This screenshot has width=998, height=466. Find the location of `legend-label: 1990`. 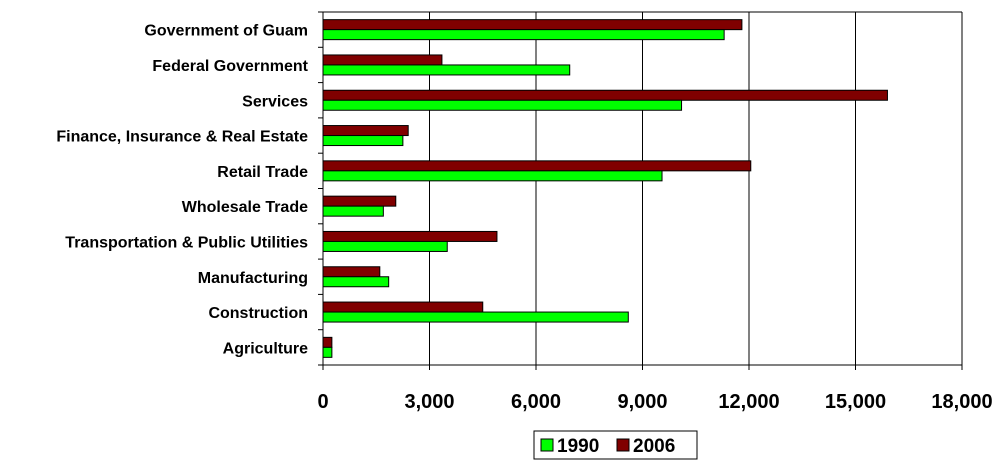

legend-label: 1990 is located at coordinates (578, 446).